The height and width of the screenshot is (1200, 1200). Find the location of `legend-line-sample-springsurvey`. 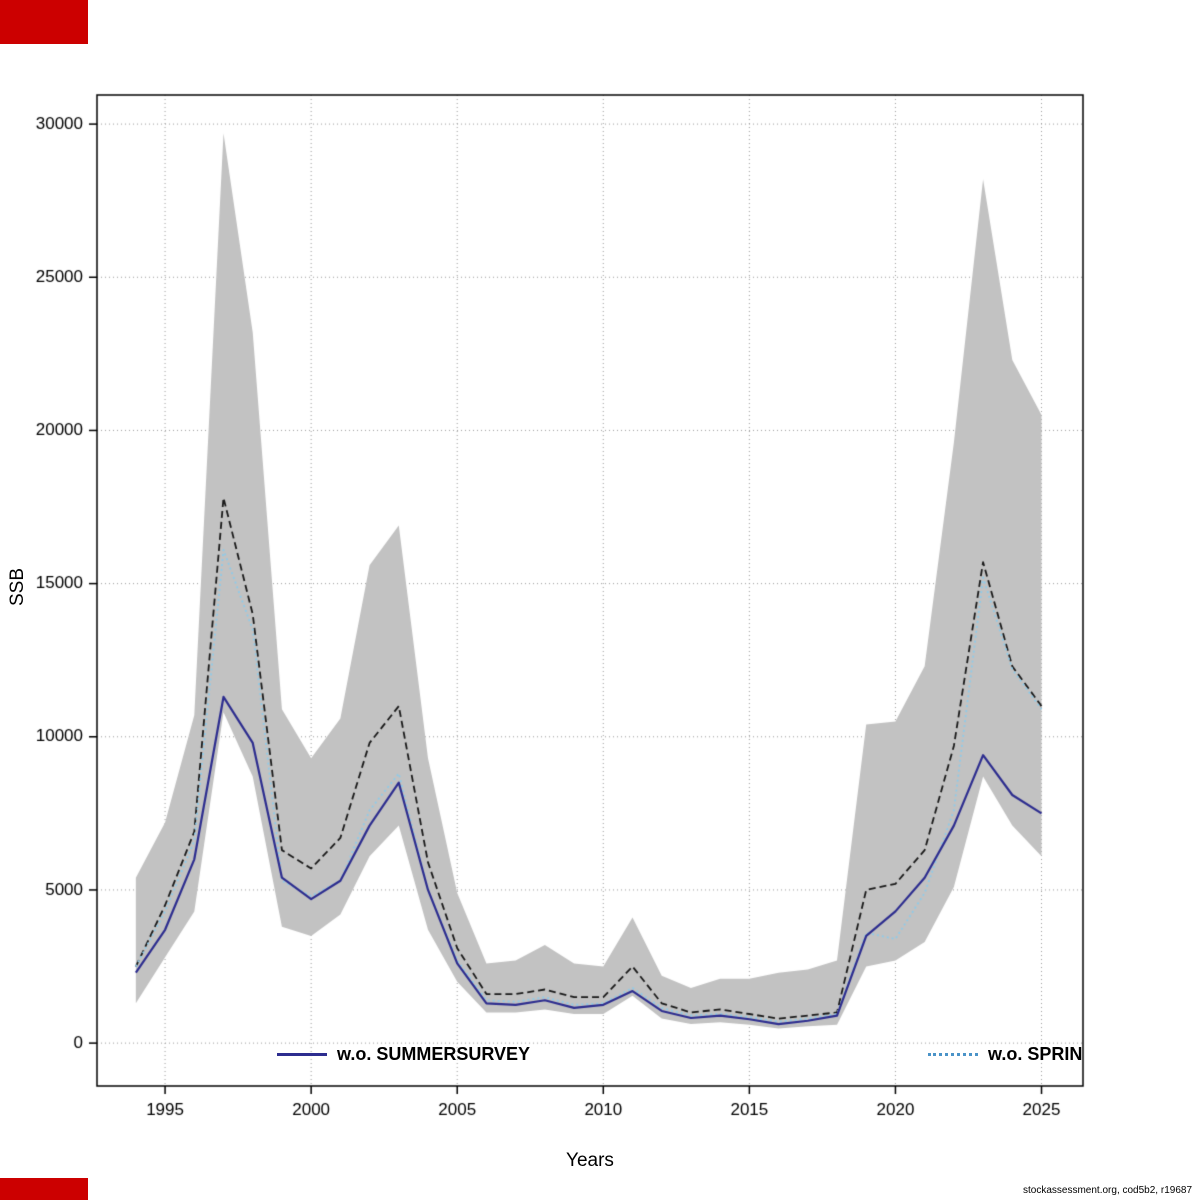

legend-line-sample-springsurvey is located at coordinates (953, 1054).